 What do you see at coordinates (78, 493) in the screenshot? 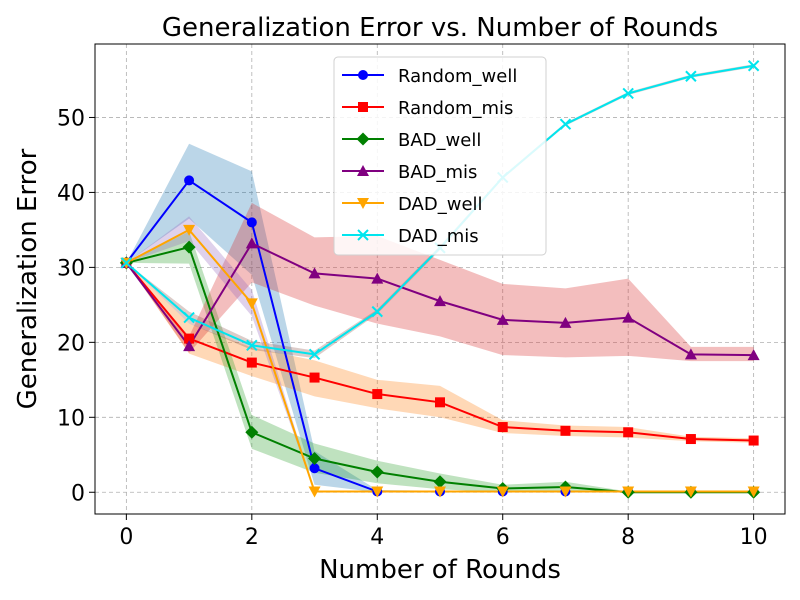
I see `y-tick-label: 0` at bounding box center [78, 493].